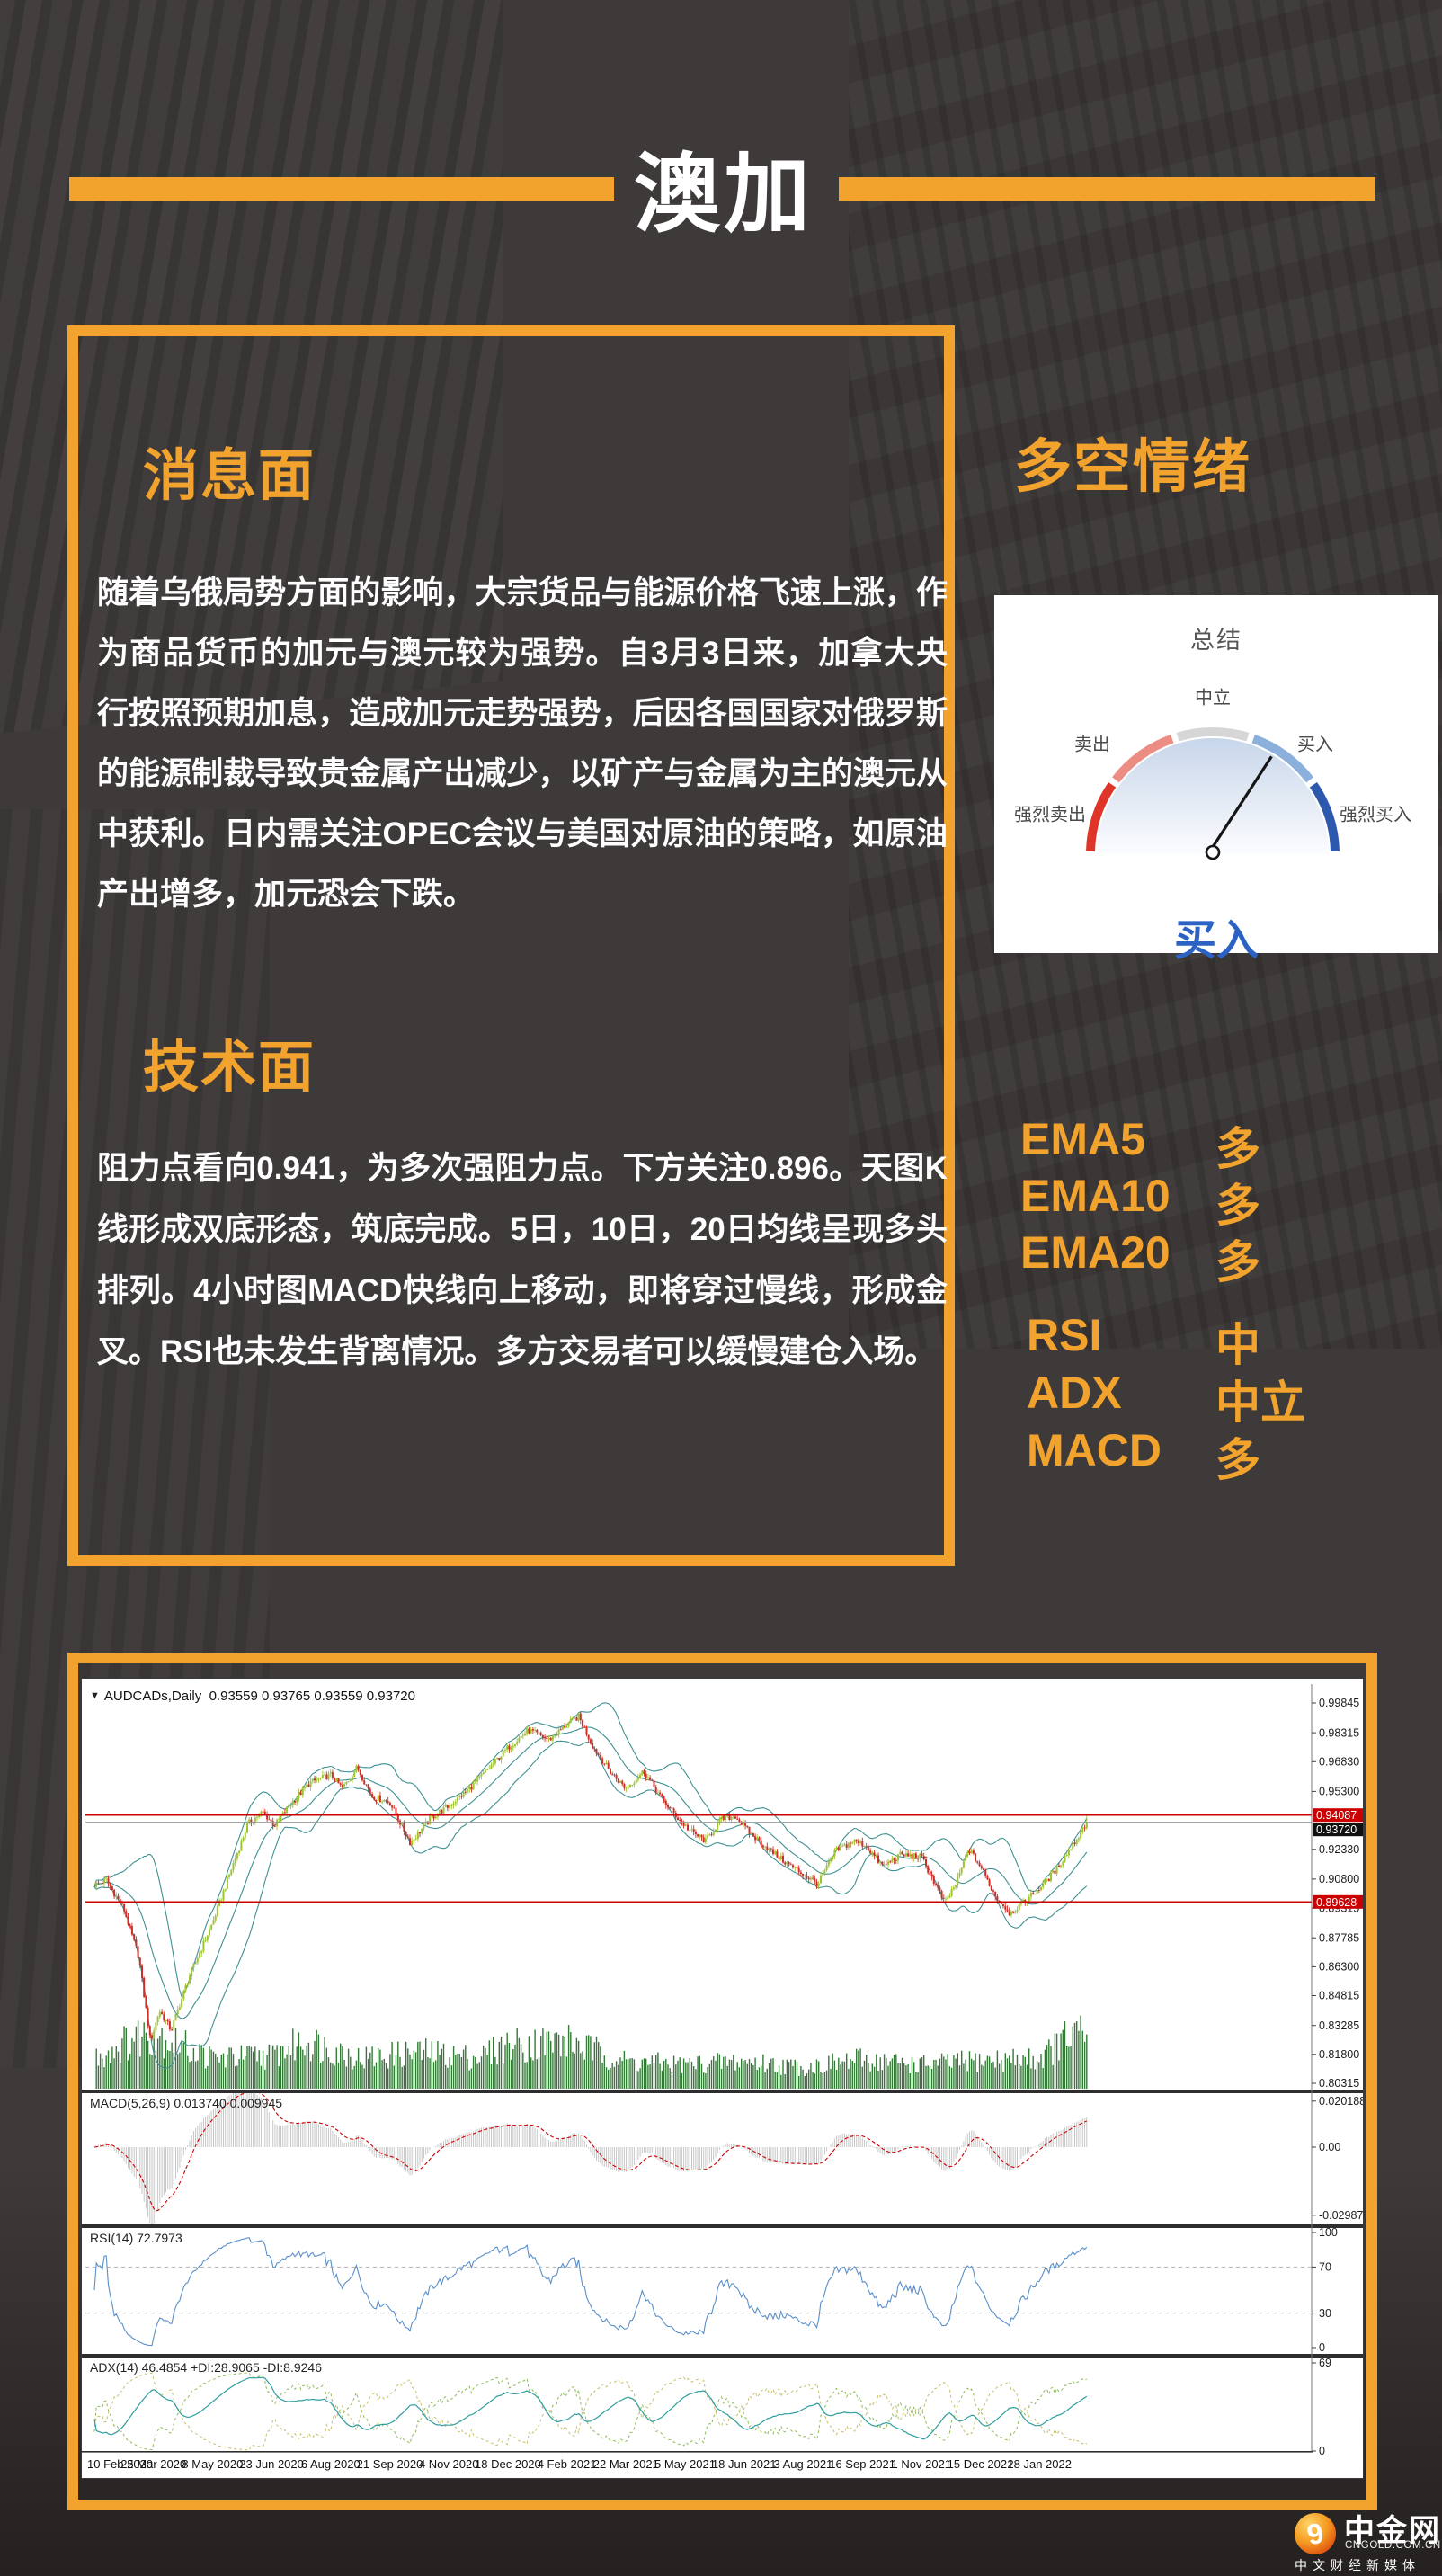  I want to click on price-tick: 0.87785, so click(1339, 1937).